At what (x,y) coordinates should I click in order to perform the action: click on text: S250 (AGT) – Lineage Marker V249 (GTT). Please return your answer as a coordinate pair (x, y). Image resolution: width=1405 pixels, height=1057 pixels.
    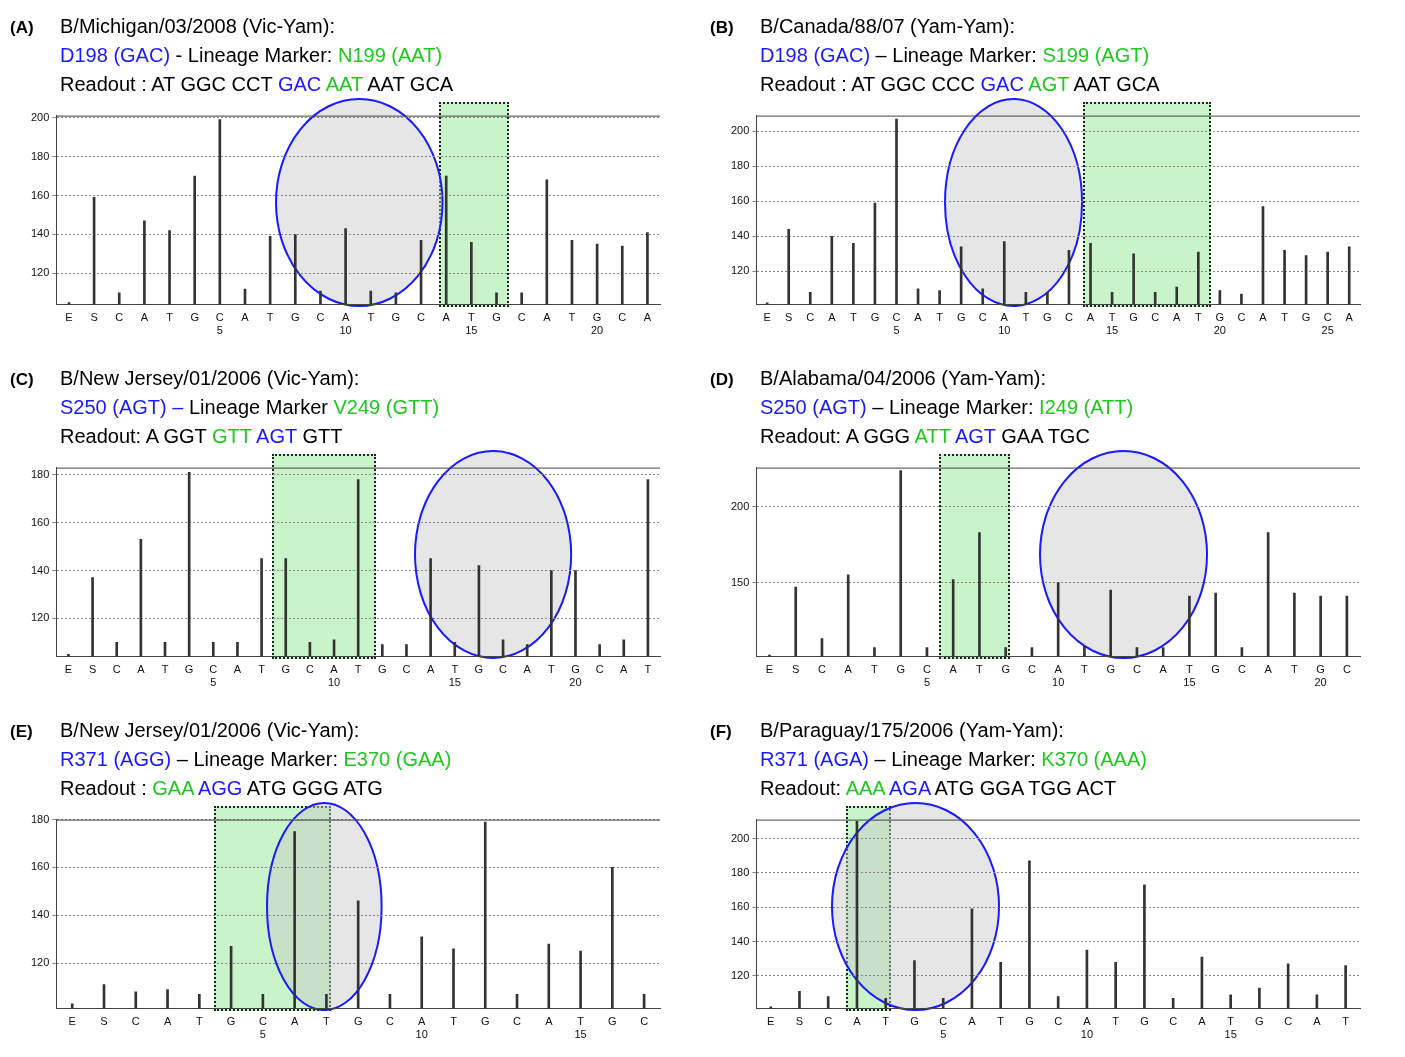
    Looking at the image, I should click on (250, 407).